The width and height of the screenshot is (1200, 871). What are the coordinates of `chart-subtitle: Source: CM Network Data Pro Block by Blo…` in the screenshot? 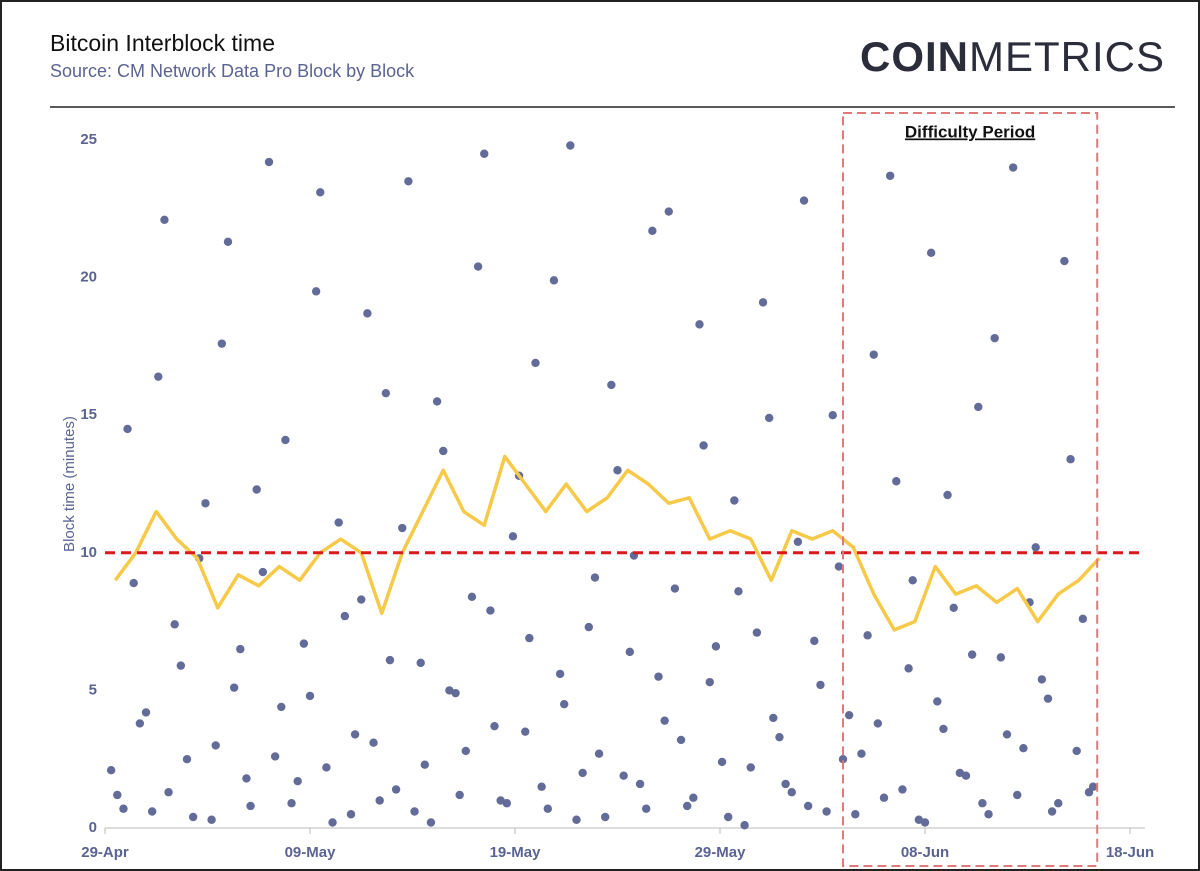 It's located at (232, 71).